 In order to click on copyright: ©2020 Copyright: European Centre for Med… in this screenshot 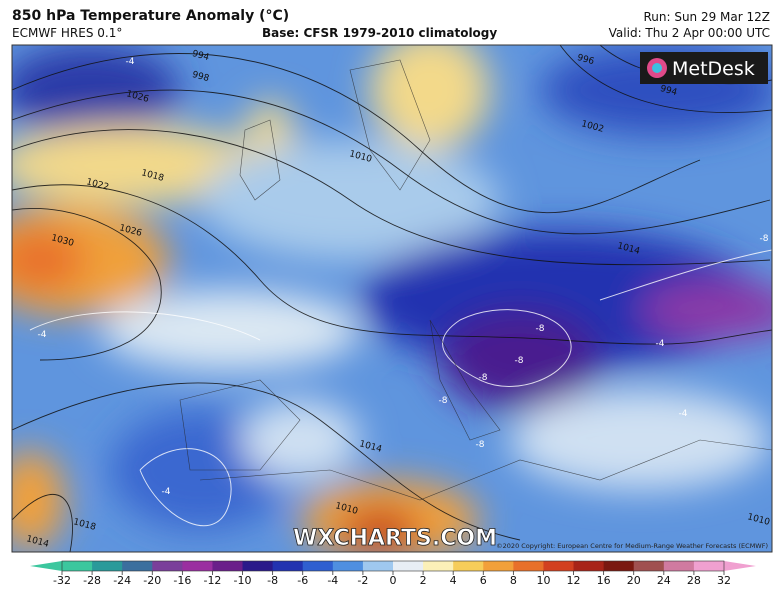, I will do `click(632, 546)`.